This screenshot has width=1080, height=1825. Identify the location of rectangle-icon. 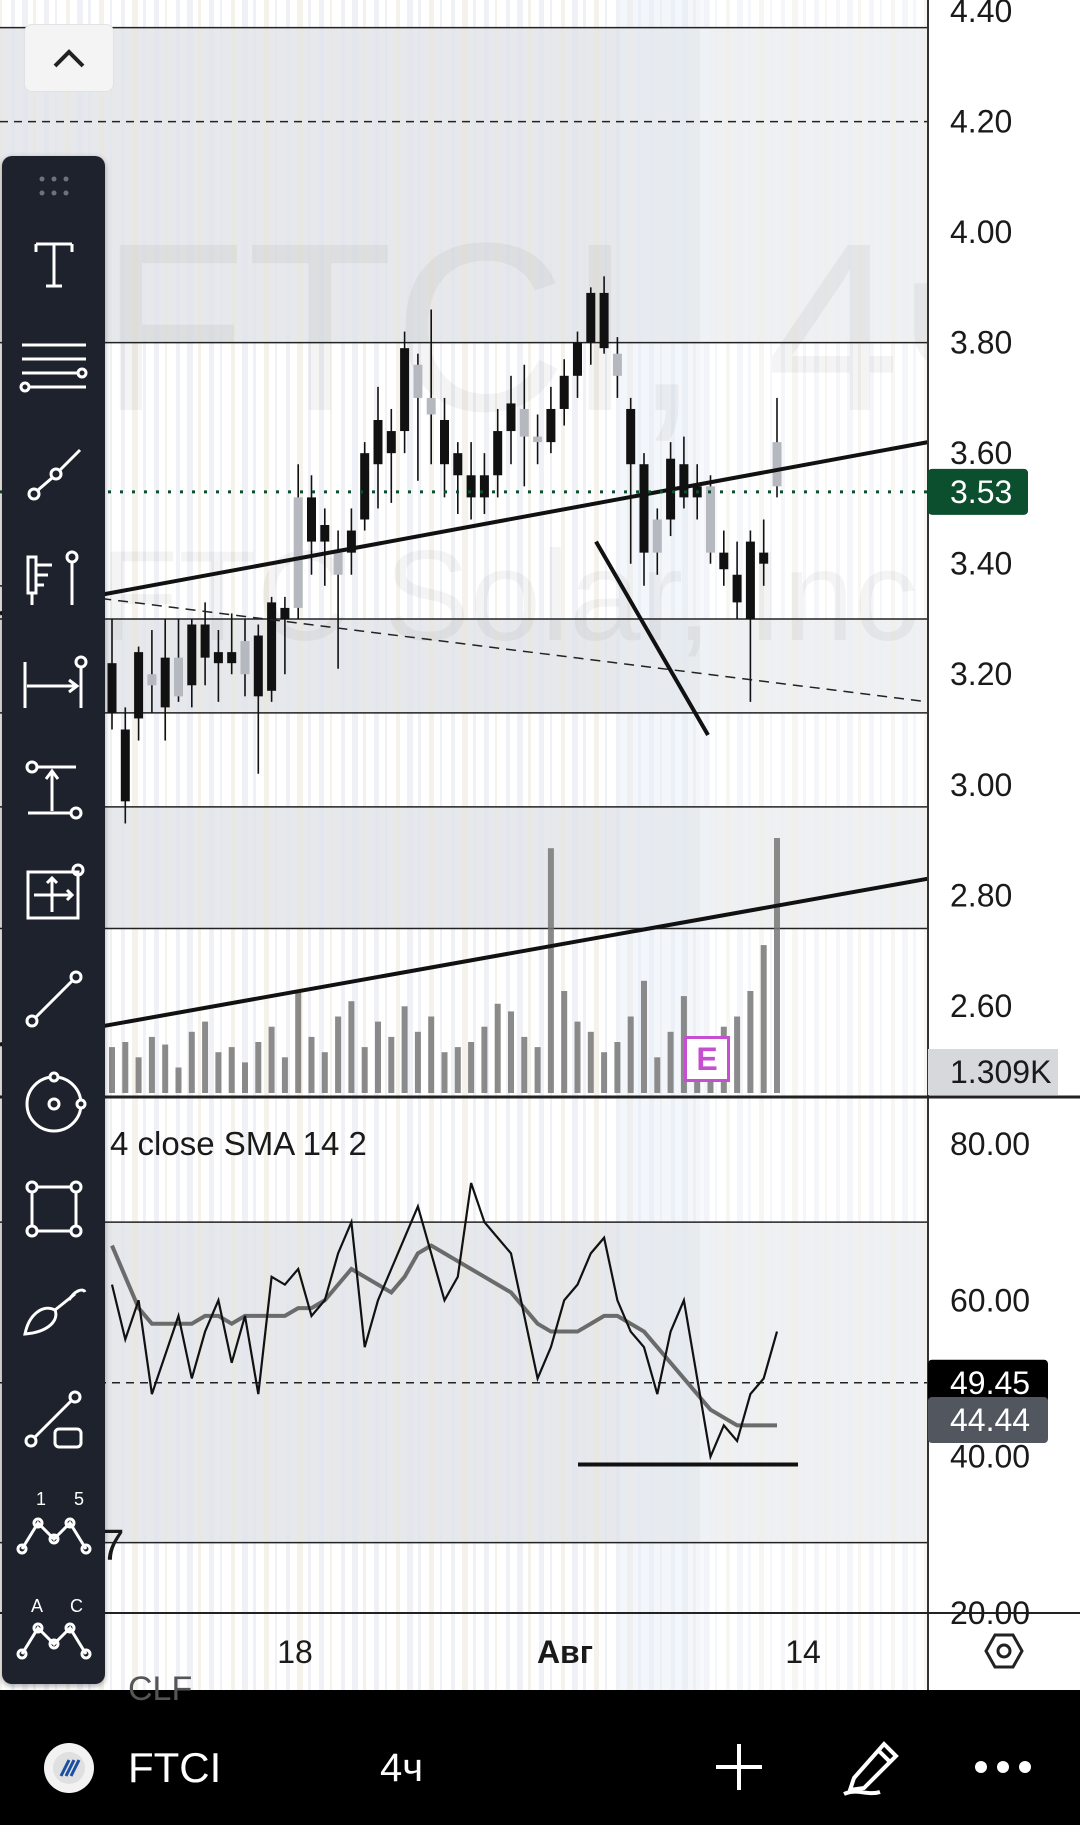
(53, 1209).